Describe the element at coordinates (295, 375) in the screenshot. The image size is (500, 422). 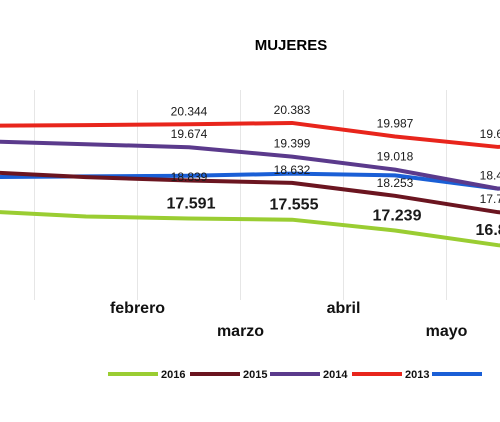
I see `legend: 2016 2015 2014 2013` at that location.